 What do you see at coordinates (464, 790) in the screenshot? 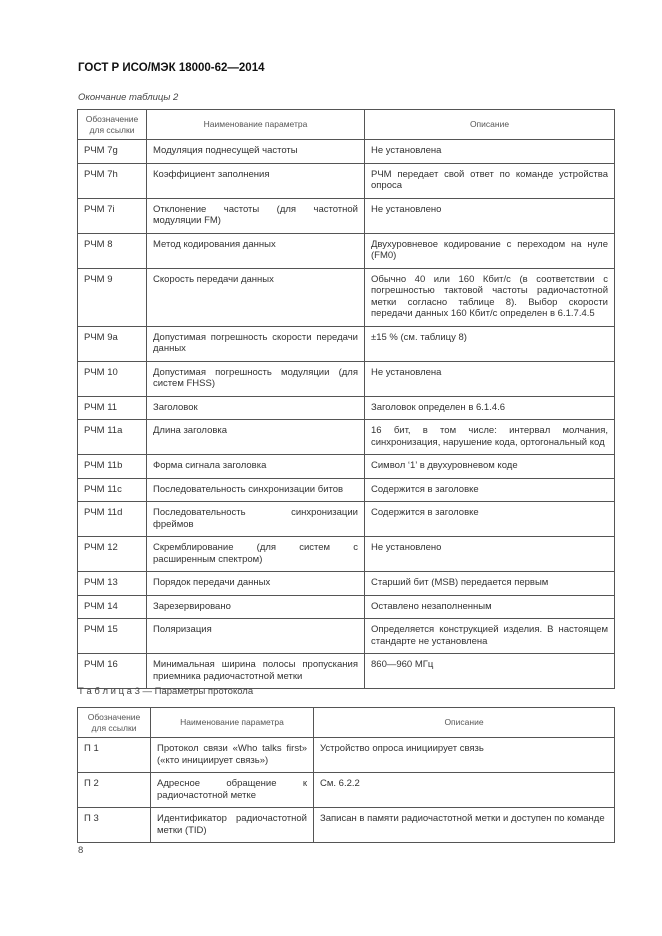
I see `cell-description: См. 6.2.2` at bounding box center [464, 790].